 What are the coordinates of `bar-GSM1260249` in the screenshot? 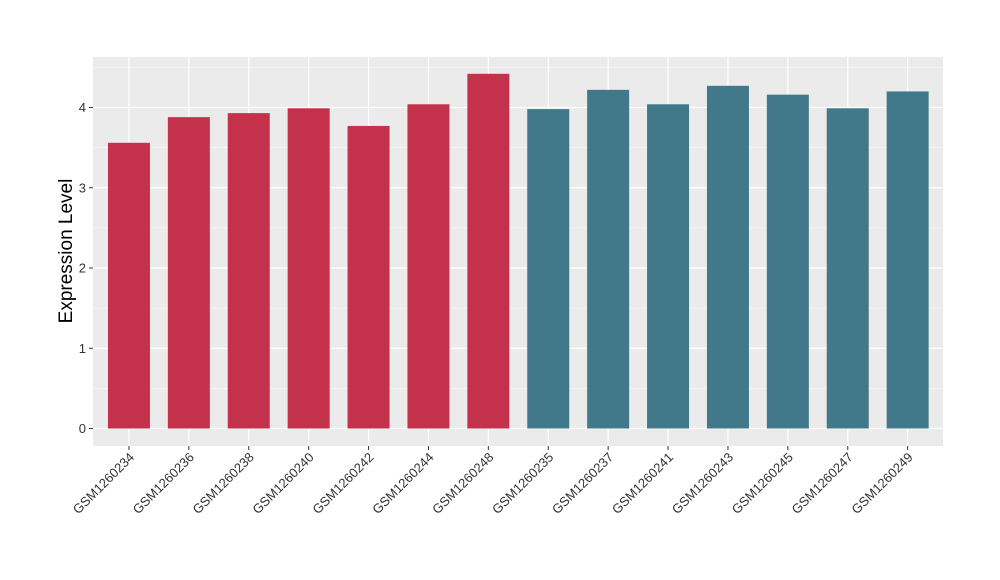 It's located at (907, 260).